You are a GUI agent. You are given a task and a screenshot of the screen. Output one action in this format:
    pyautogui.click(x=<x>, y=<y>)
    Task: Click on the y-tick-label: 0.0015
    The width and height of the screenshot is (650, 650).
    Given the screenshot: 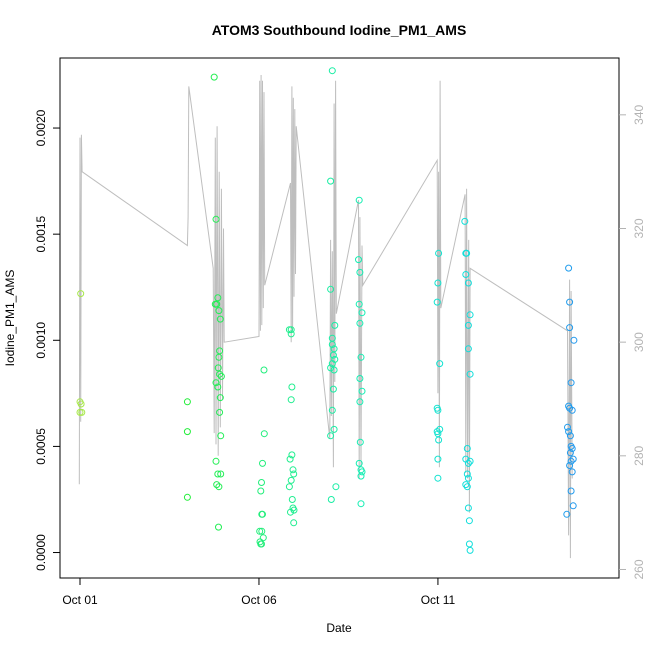 What is the action you would take?
    pyautogui.click(x=41, y=233)
    